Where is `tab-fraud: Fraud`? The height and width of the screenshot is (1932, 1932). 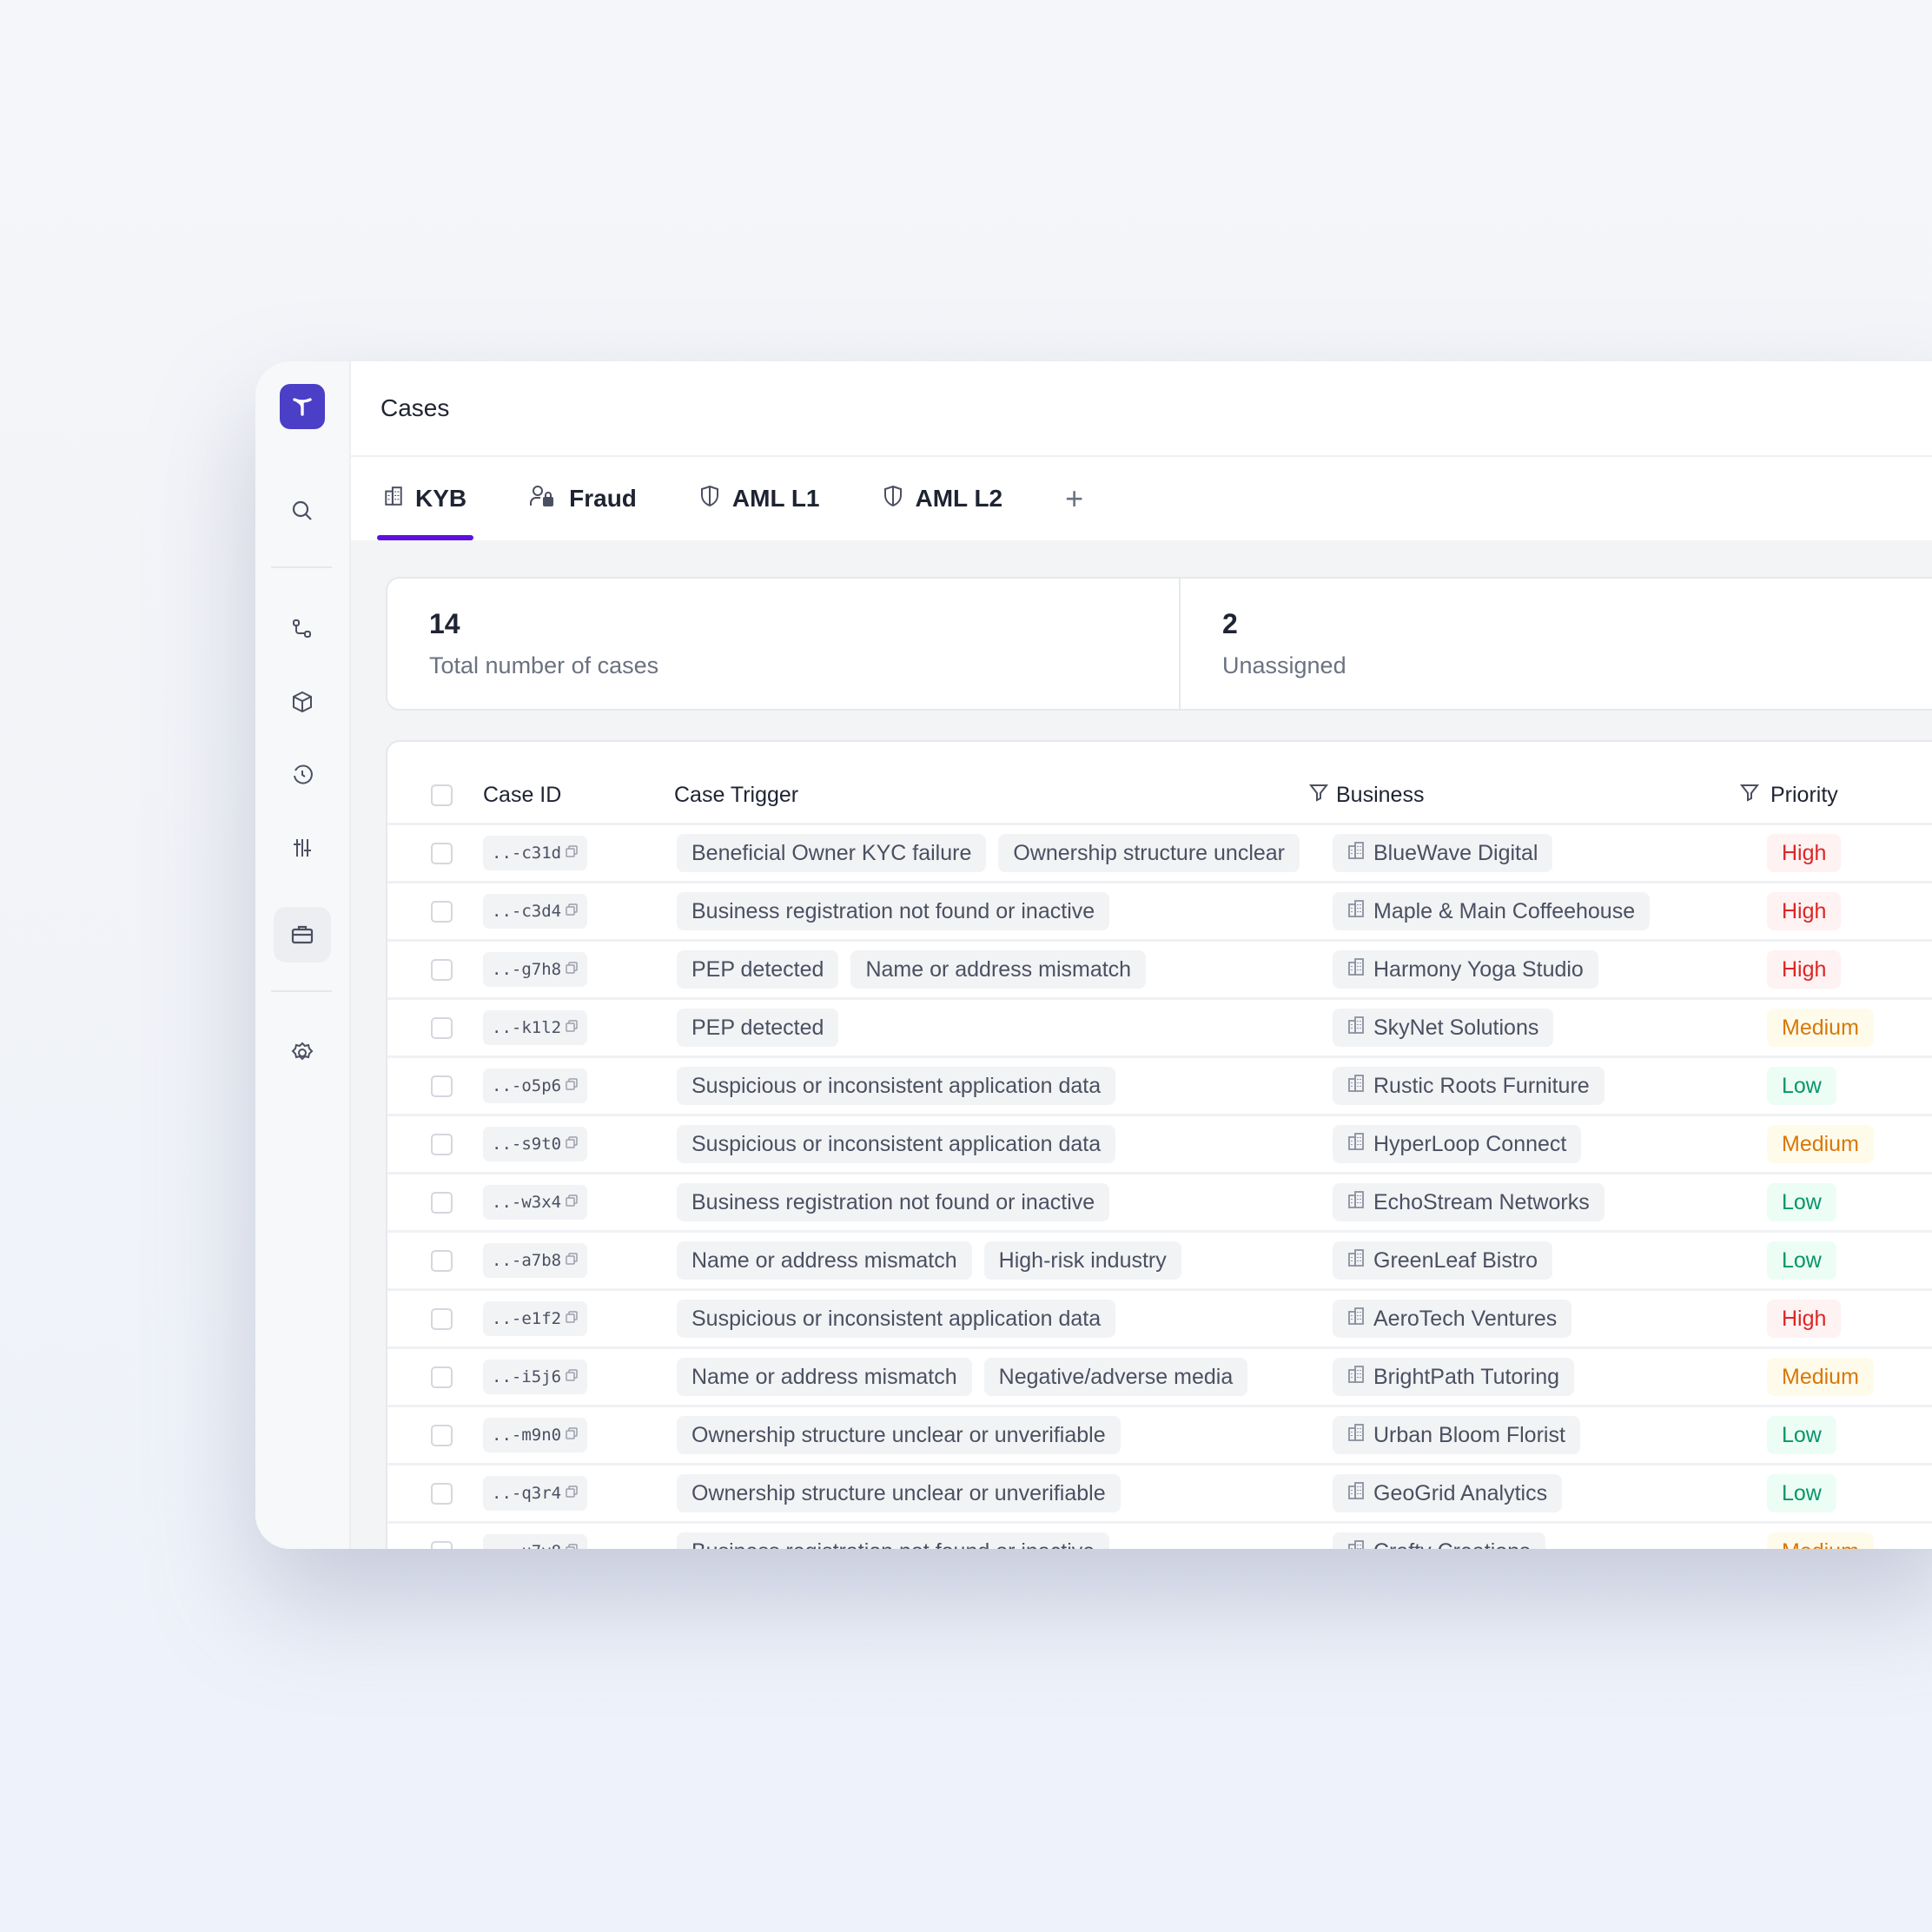 tab-fraud: Fraud is located at coordinates (583, 499).